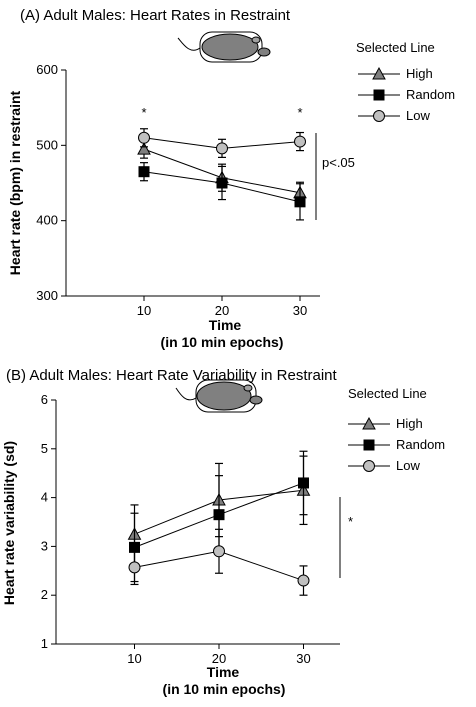 This screenshot has width=476, height=707. I want to click on y-tick-label: 3, so click(44, 545).